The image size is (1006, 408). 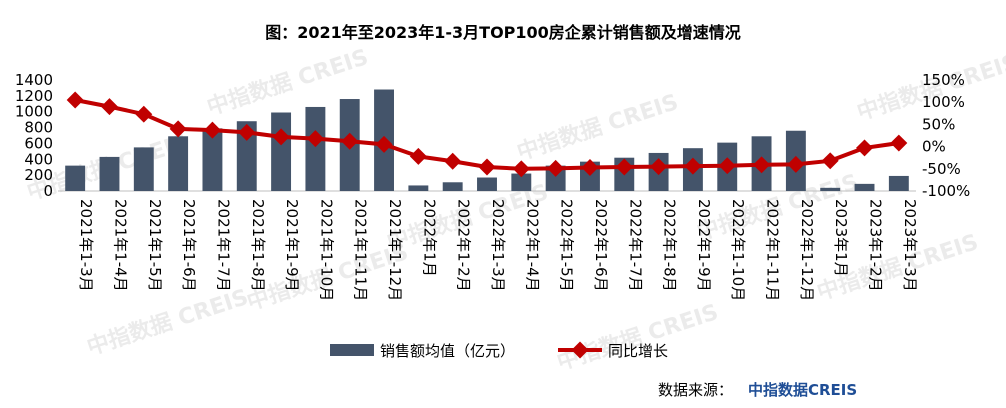 I want to click on x-tick-label: 2021年1-11月, so click(x=361, y=250).